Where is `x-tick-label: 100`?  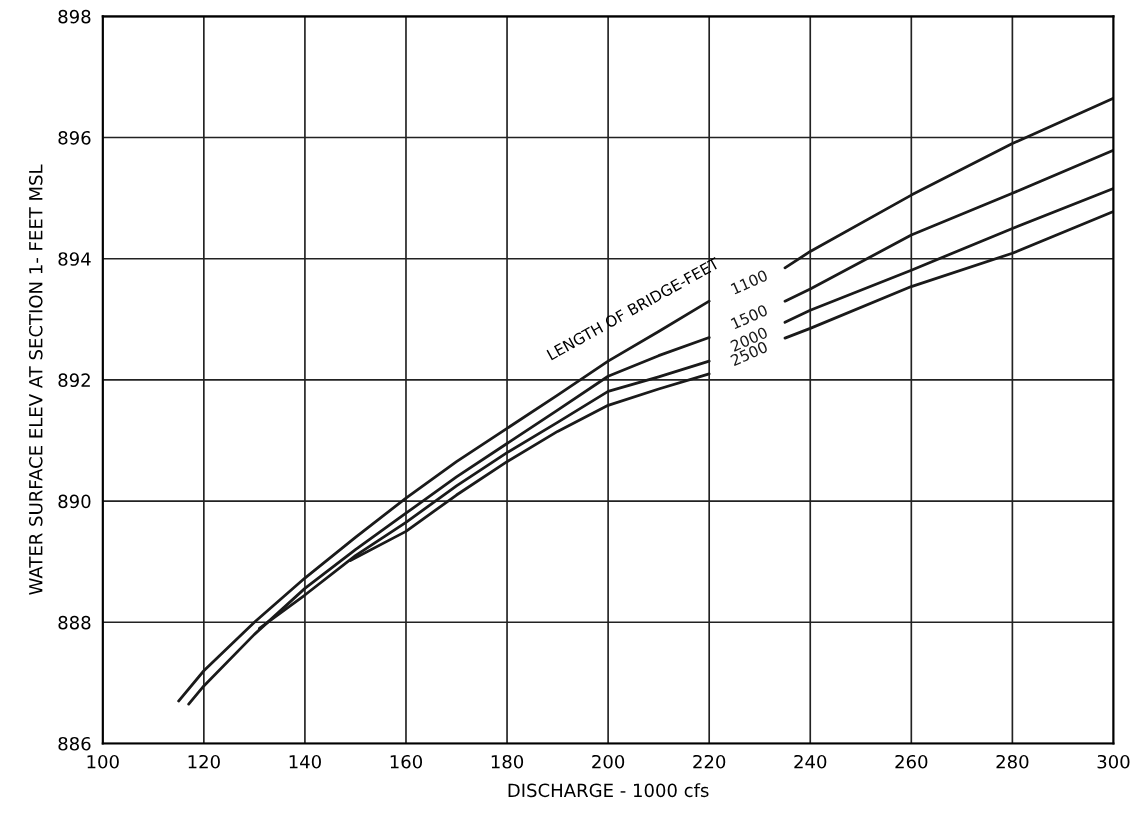
x-tick-label: 100 is located at coordinates (103, 761).